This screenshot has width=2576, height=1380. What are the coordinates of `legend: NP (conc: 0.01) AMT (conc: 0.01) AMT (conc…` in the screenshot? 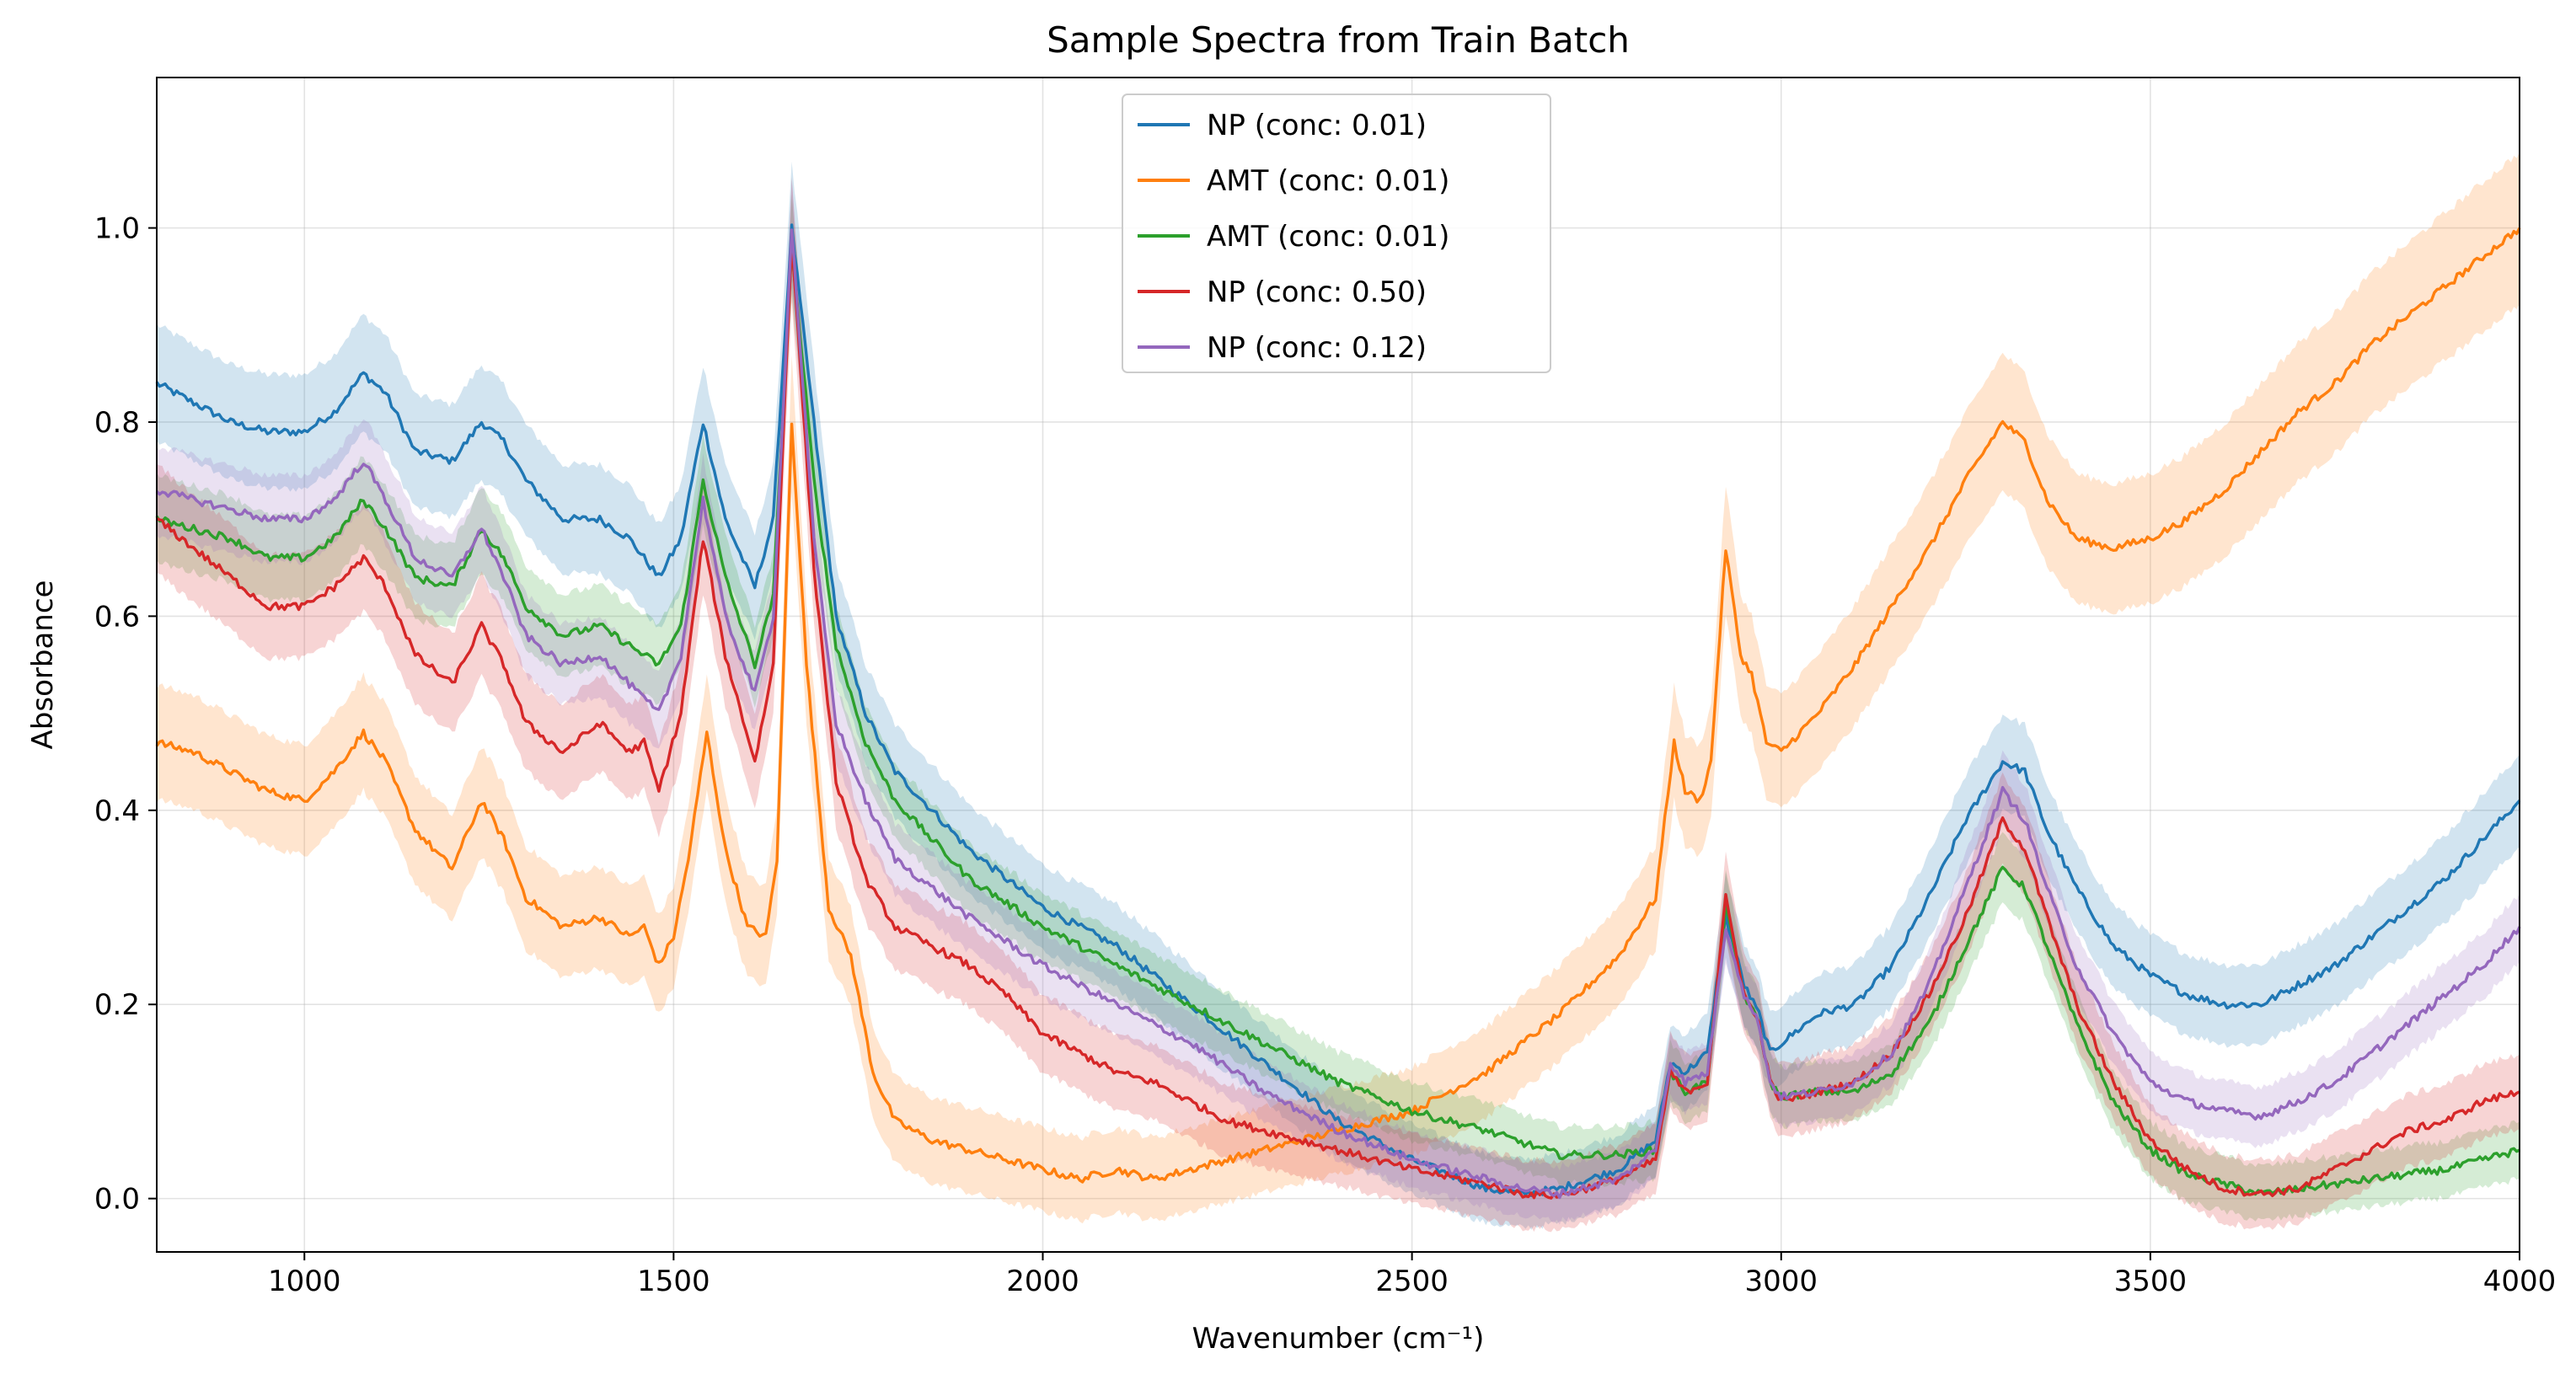 It's located at (1336, 233).